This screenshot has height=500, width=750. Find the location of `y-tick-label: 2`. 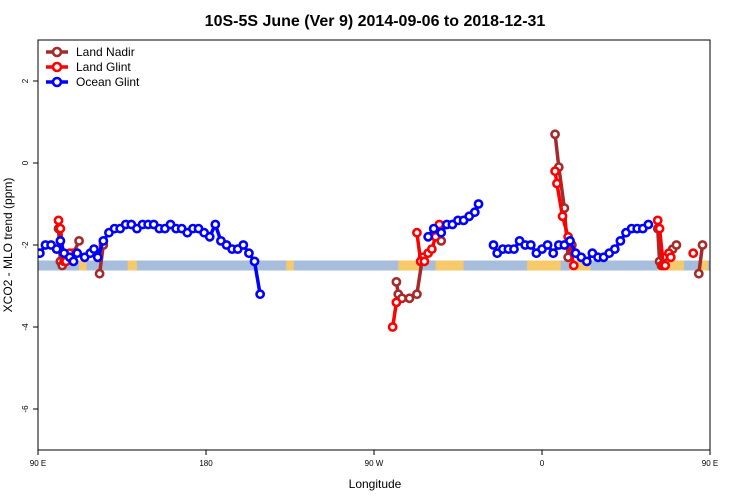

y-tick-label: 2 is located at coordinates (25, 80).